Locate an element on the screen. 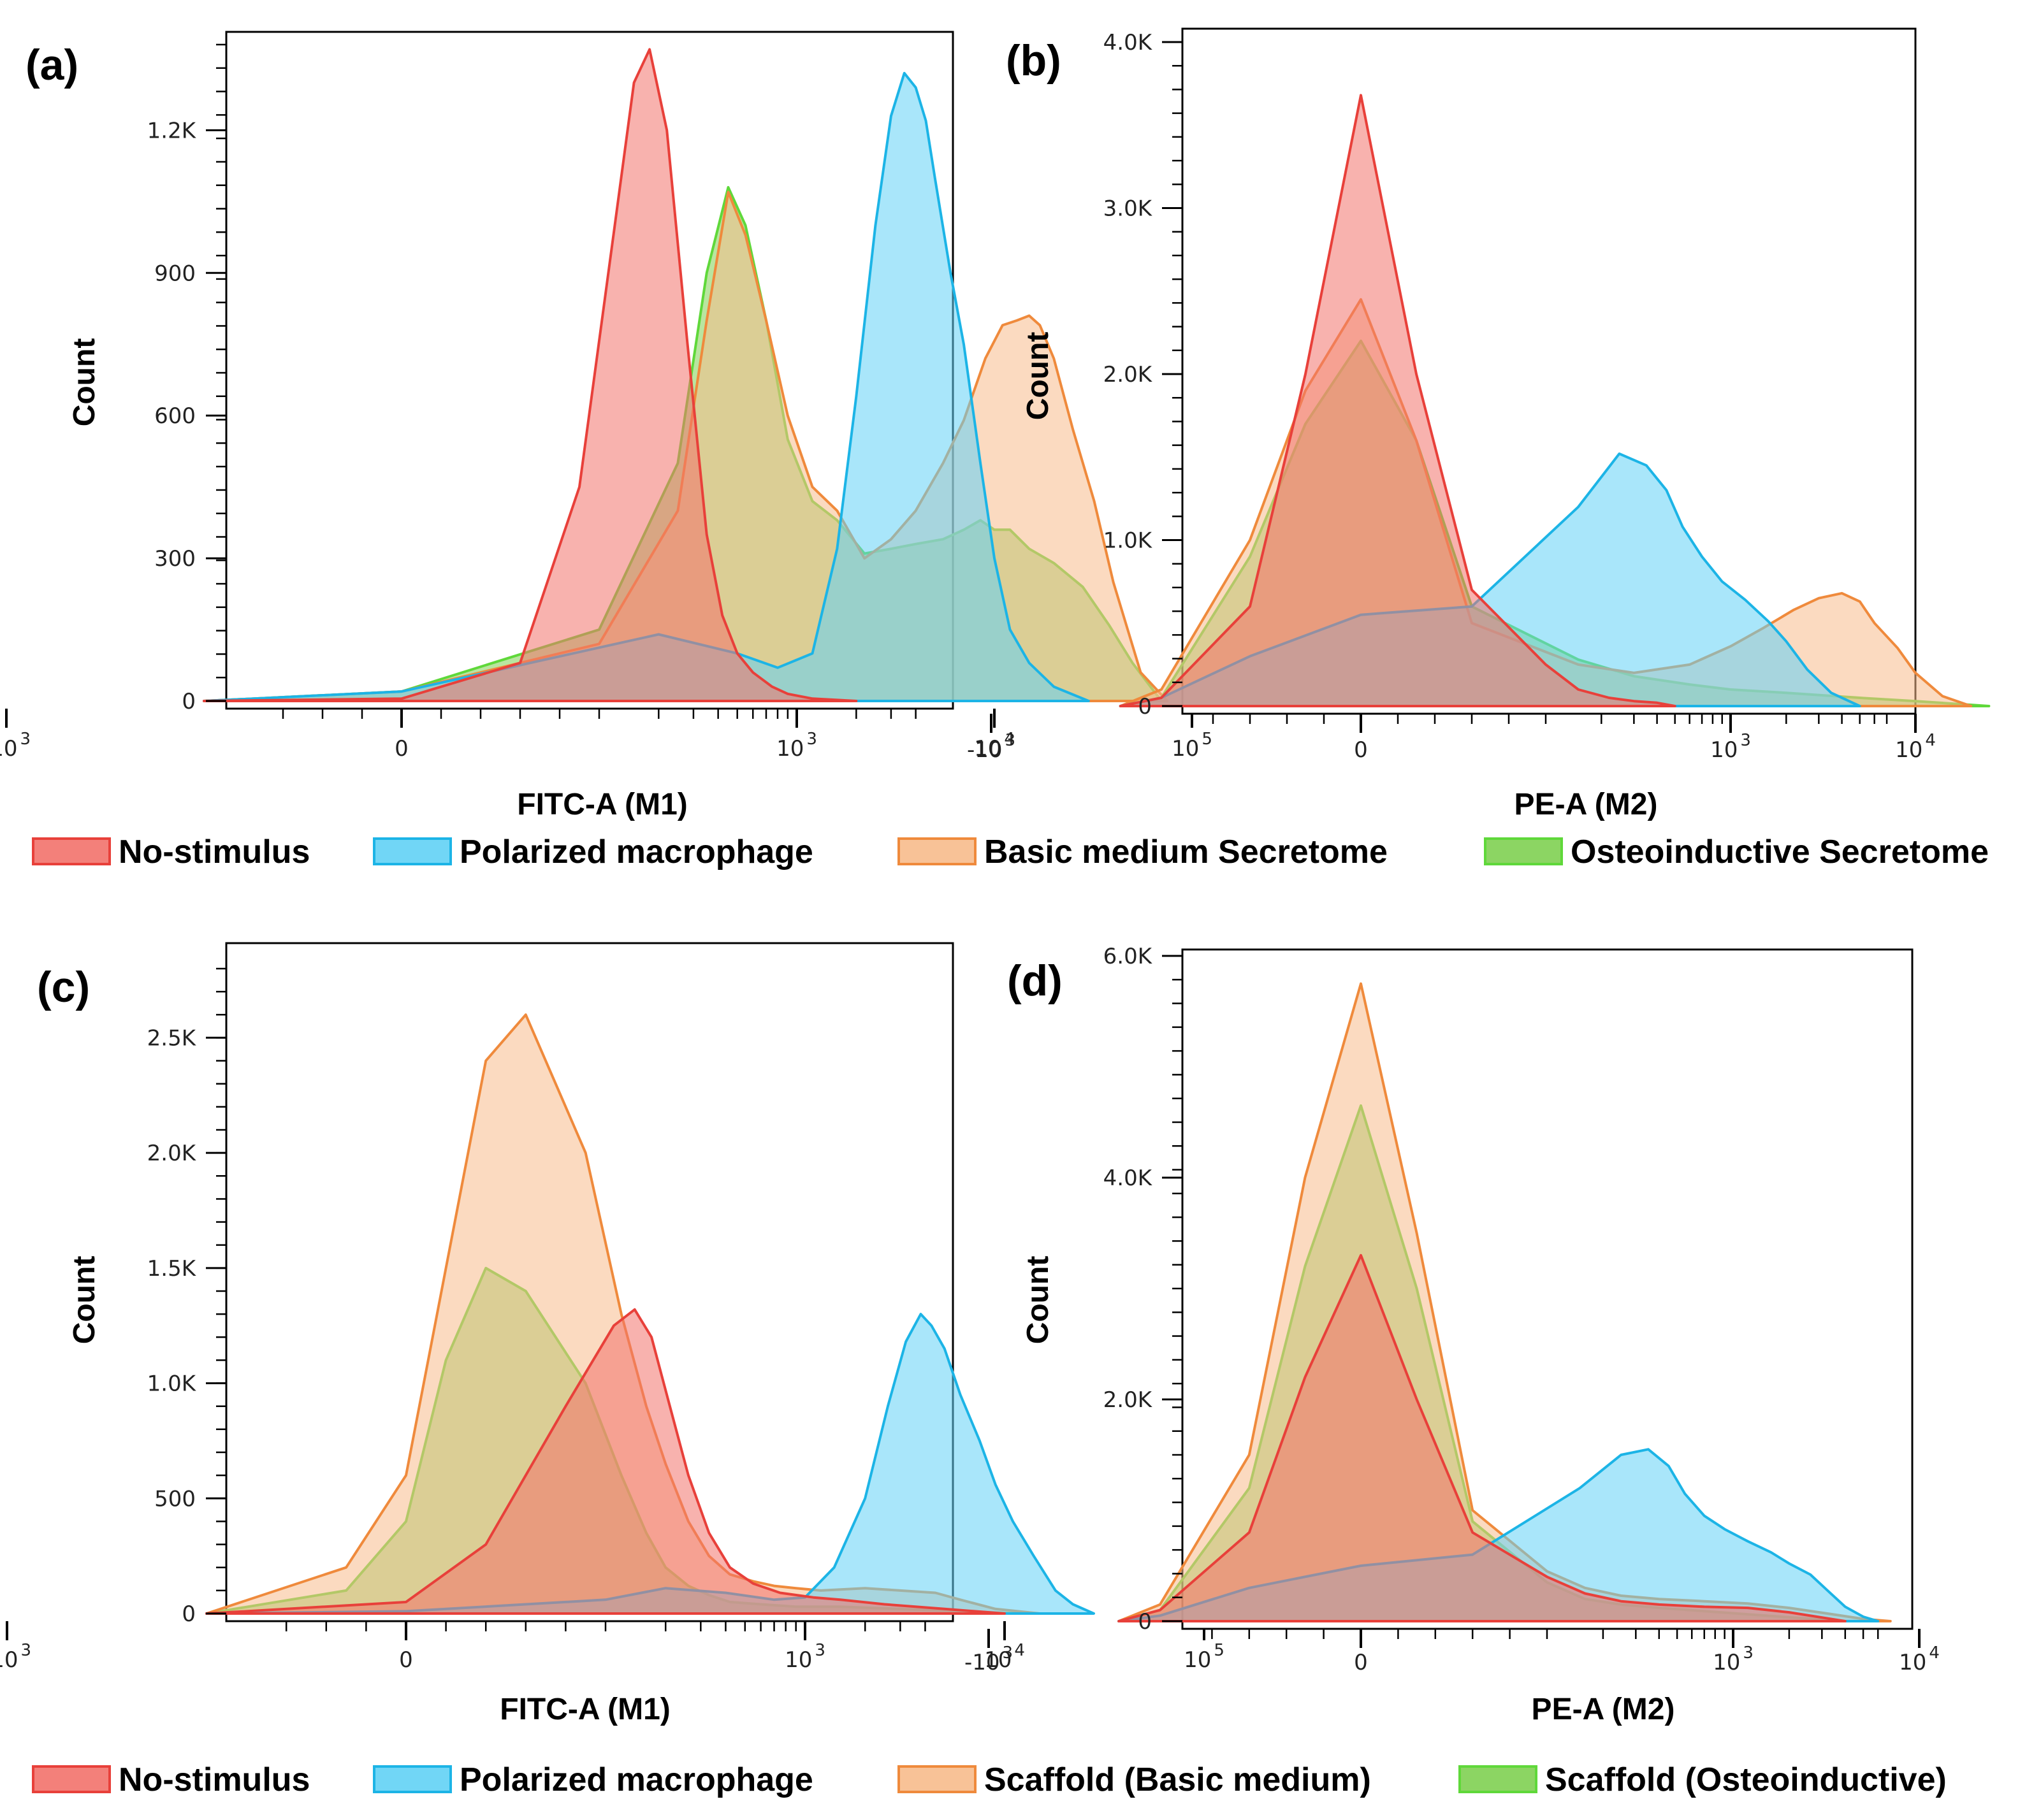 This screenshot has width=2041, height=1820. y-tick-label: 3.0K is located at coordinates (1128, 209).